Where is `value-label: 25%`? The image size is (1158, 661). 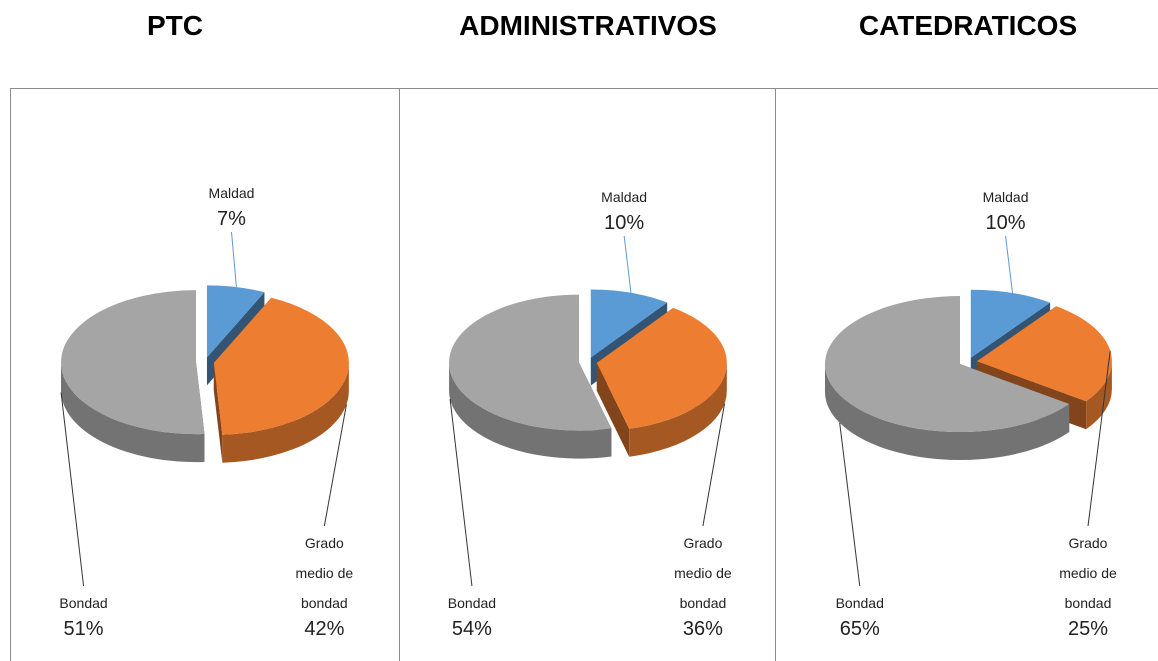 value-label: 25% is located at coordinates (1088, 629).